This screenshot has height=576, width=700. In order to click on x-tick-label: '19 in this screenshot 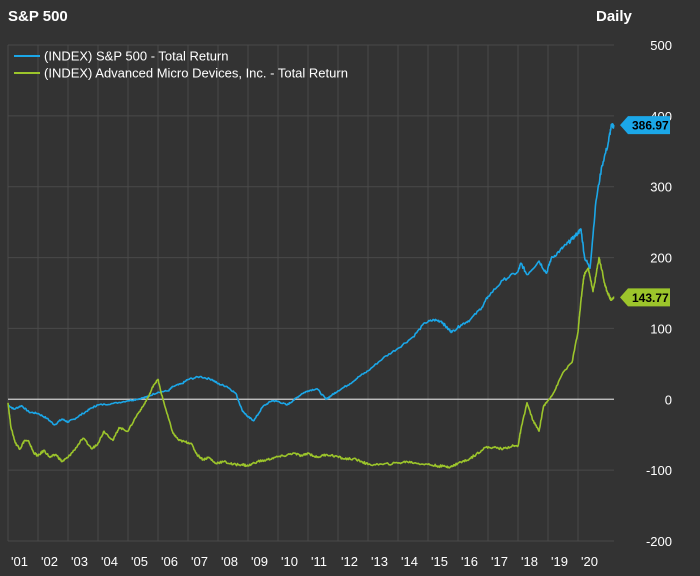, I will do `click(559, 561)`.